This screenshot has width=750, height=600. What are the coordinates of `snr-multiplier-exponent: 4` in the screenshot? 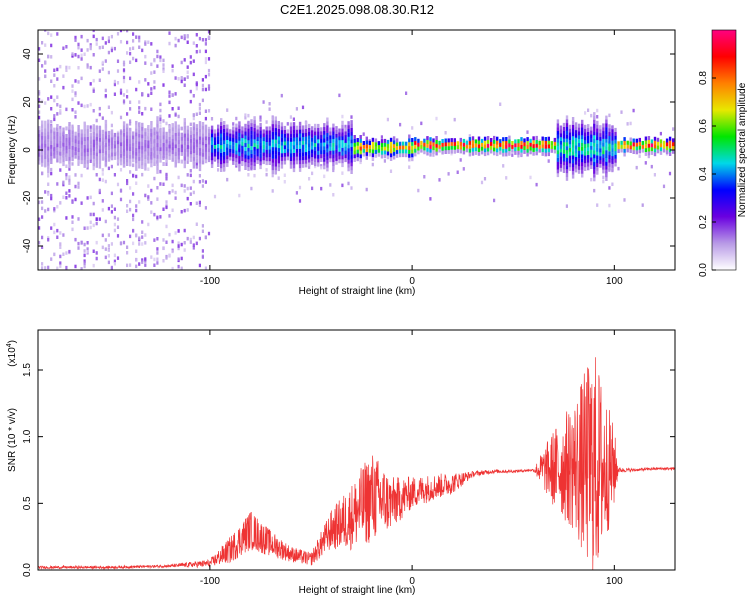 It's located at (9, 345).